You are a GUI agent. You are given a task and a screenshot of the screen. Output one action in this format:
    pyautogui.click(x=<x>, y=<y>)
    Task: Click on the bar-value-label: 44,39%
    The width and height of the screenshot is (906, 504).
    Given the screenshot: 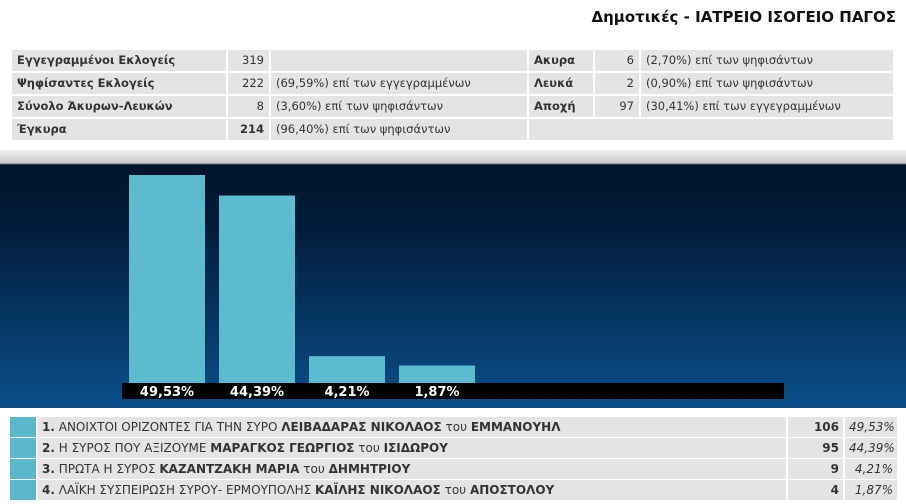 What is the action you would take?
    pyautogui.click(x=257, y=392)
    